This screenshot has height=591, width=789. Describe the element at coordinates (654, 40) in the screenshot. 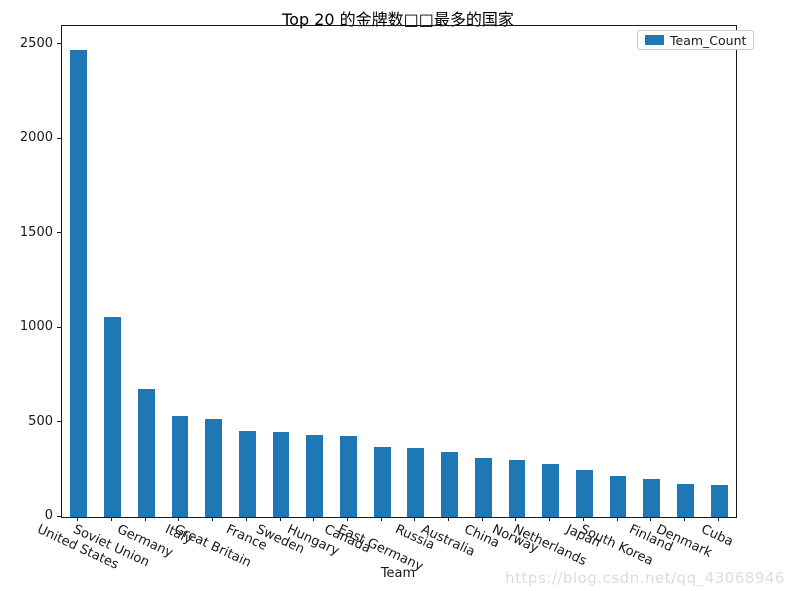

I see `legend-swatch-icon` at that location.